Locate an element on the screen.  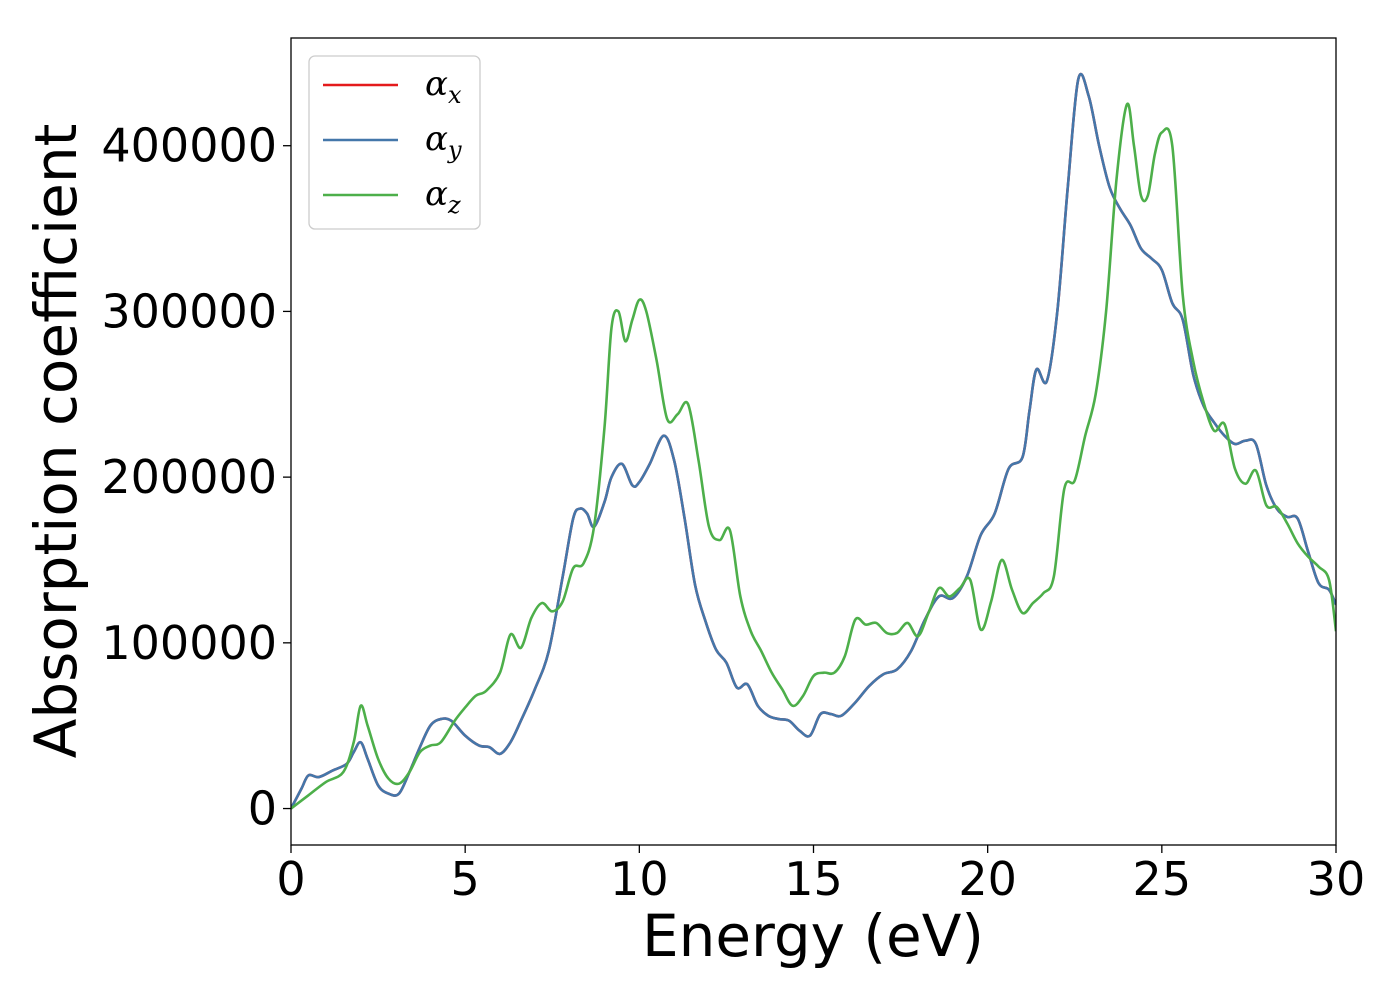
x-tick-label: 0 is located at coordinates (290, 879).